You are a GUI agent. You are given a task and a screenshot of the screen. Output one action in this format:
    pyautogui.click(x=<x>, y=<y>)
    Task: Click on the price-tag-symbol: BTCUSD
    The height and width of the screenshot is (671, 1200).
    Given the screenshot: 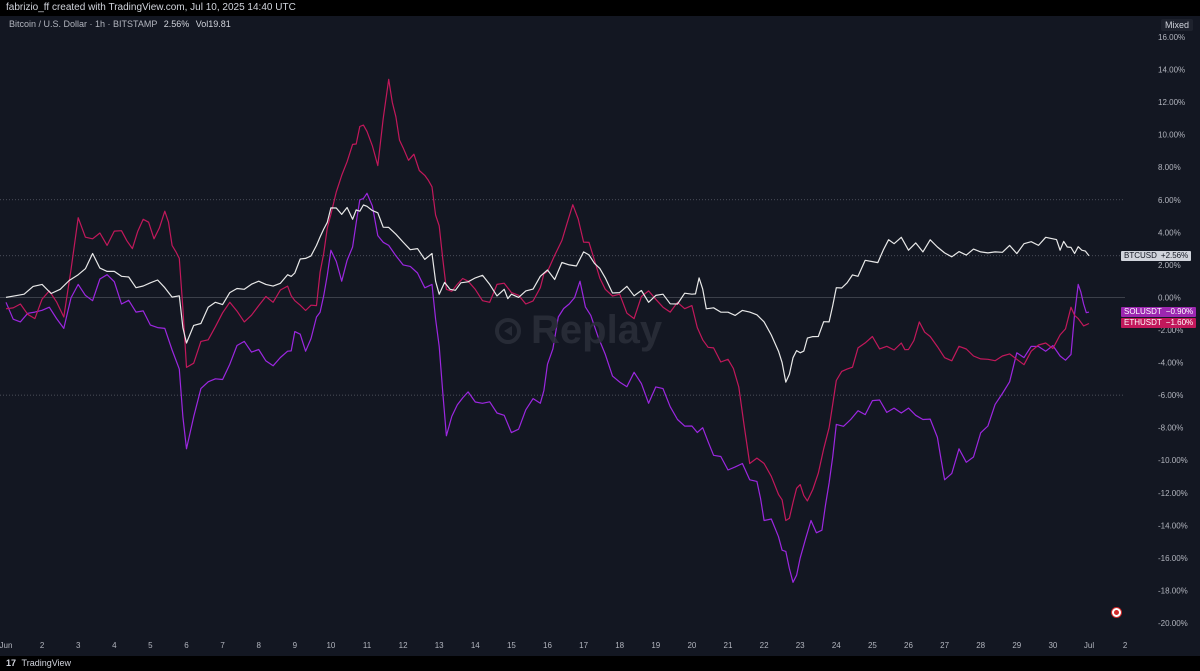 What is the action you would take?
    pyautogui.click(x=1140, y=255)
    